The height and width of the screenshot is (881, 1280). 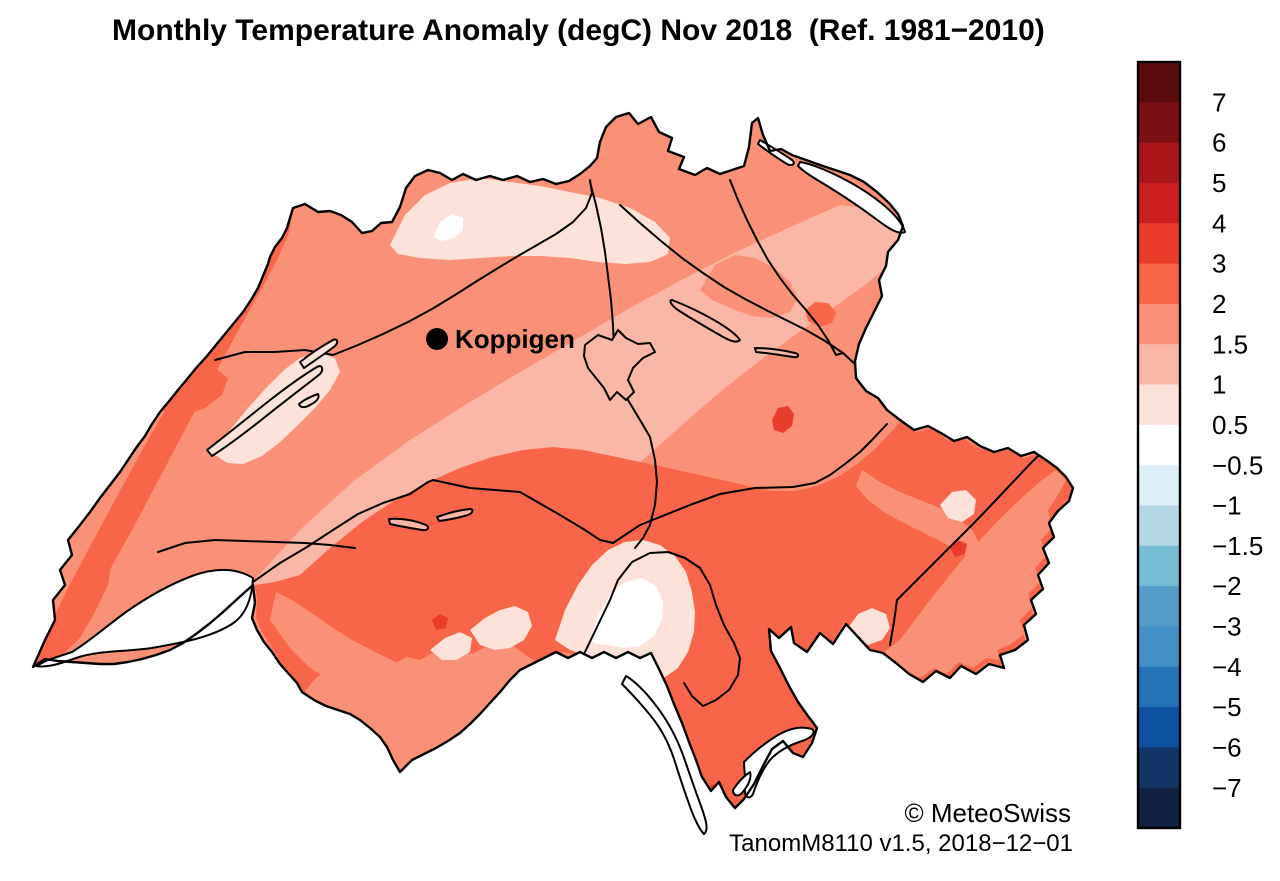 What do you see at coordinates (1230, 425) in the screenshot?
I see `colorbar-tick-label: 0.5` at bounding box center [1230, 425].